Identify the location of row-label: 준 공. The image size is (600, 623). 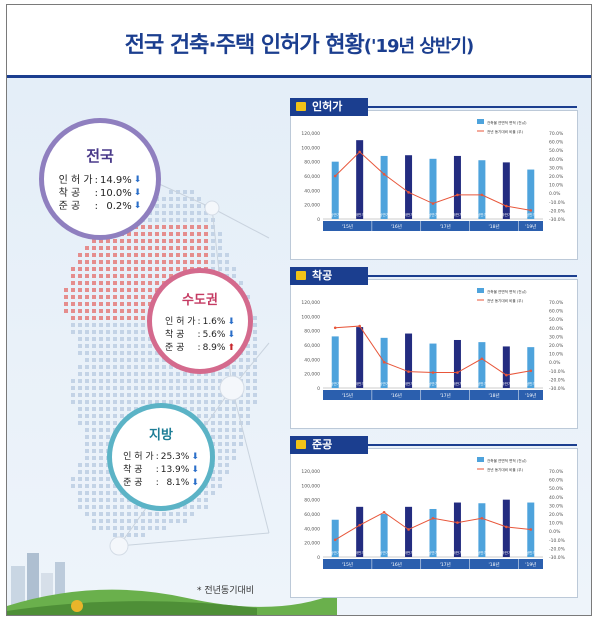
(69, 206).